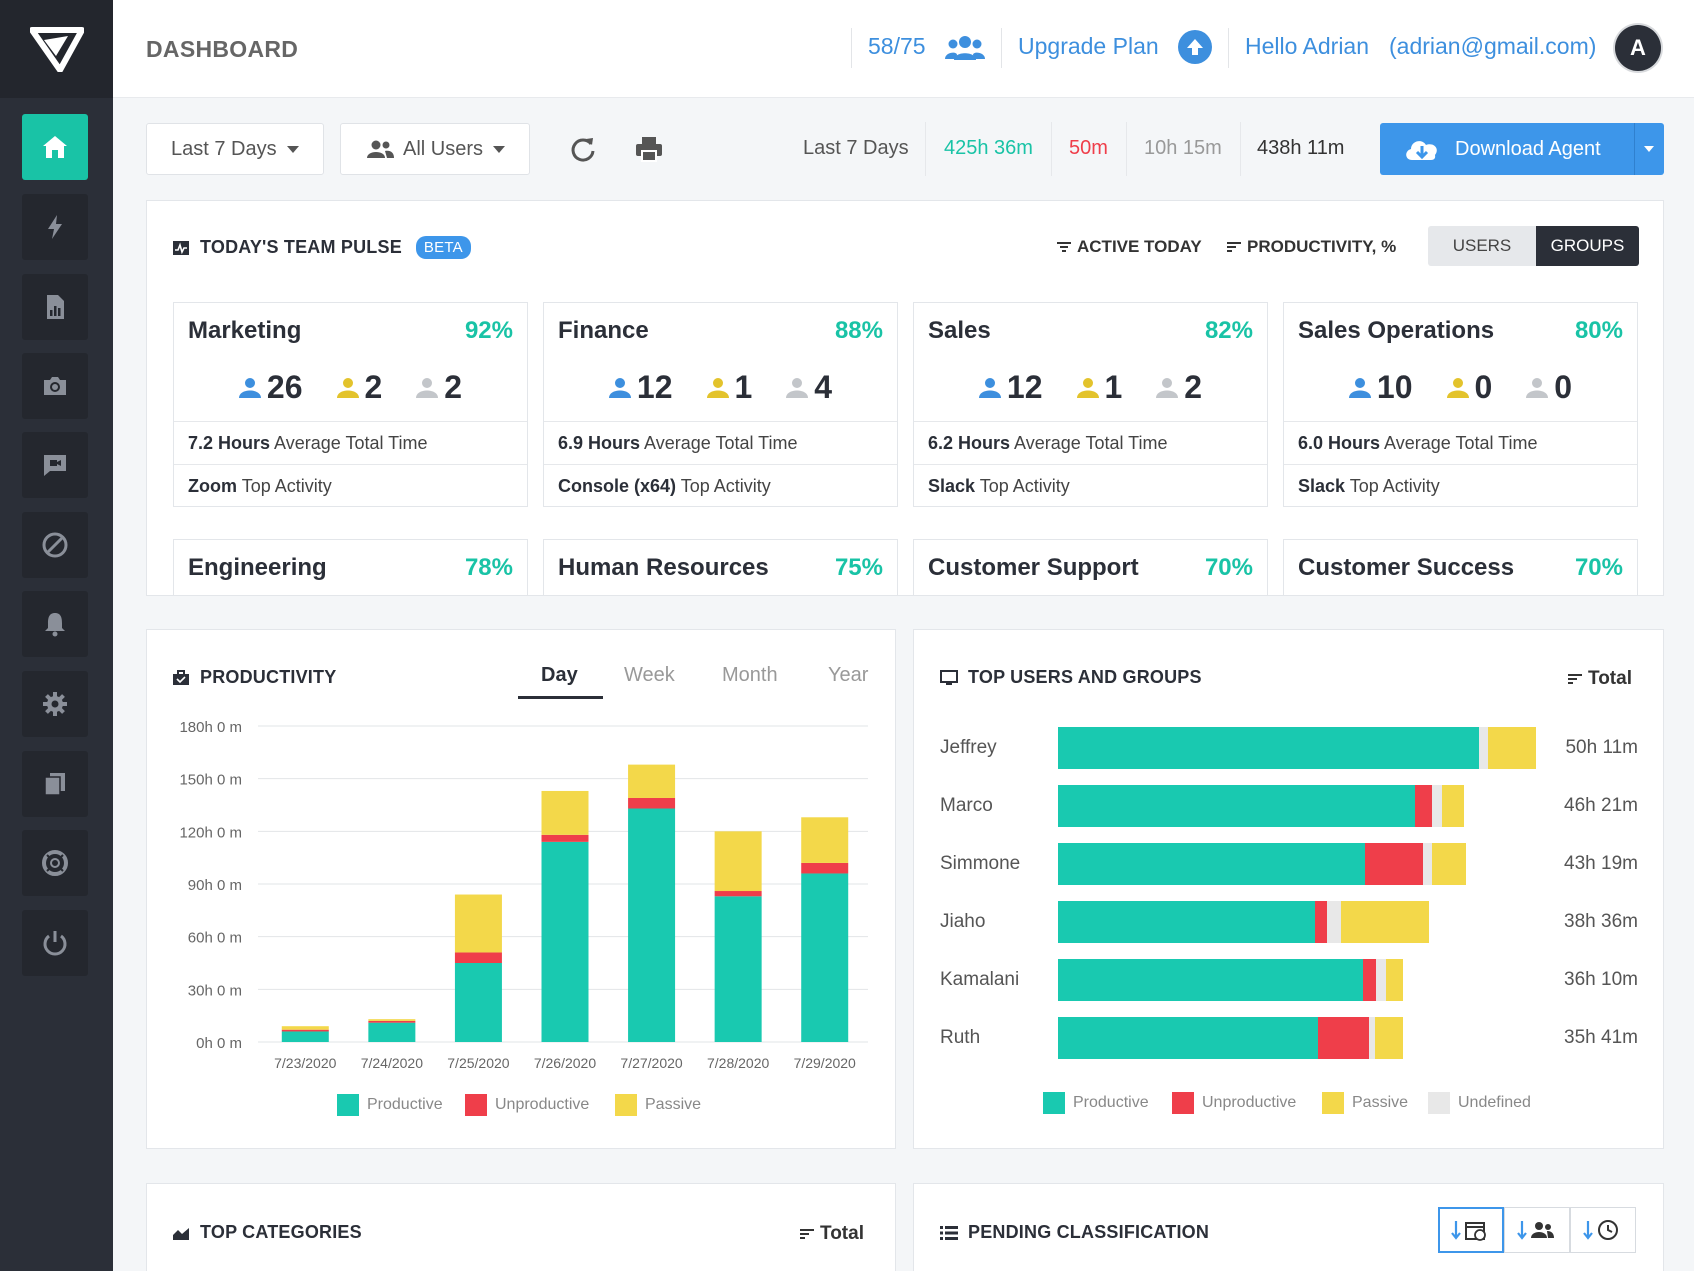 Image resolution: width=1694 pixels, height=1271 pixels. What do you see at coordinates (1421, 150) in the screenshot?
I see `cloud-download-icon` at bounding box center [1421, 150].